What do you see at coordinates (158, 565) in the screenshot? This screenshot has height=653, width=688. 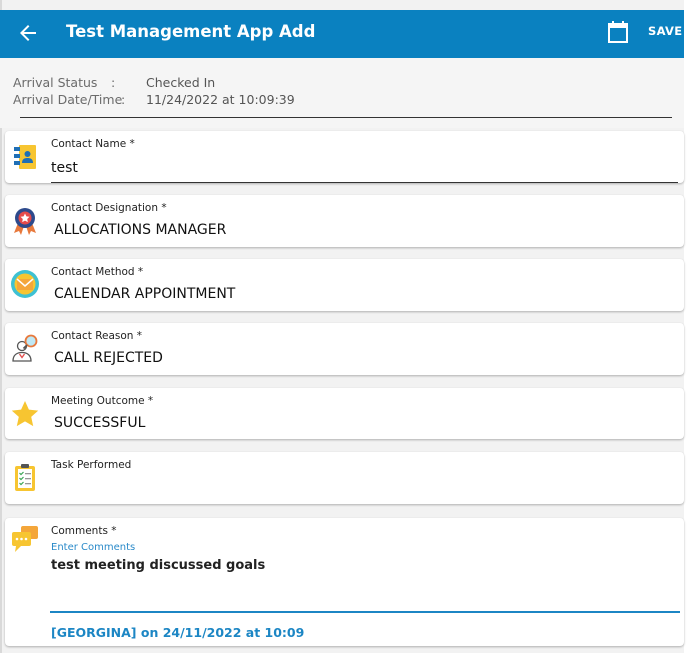 I see `comments-textarea: test meeting discussed goals` at bounding box center [158, 565].